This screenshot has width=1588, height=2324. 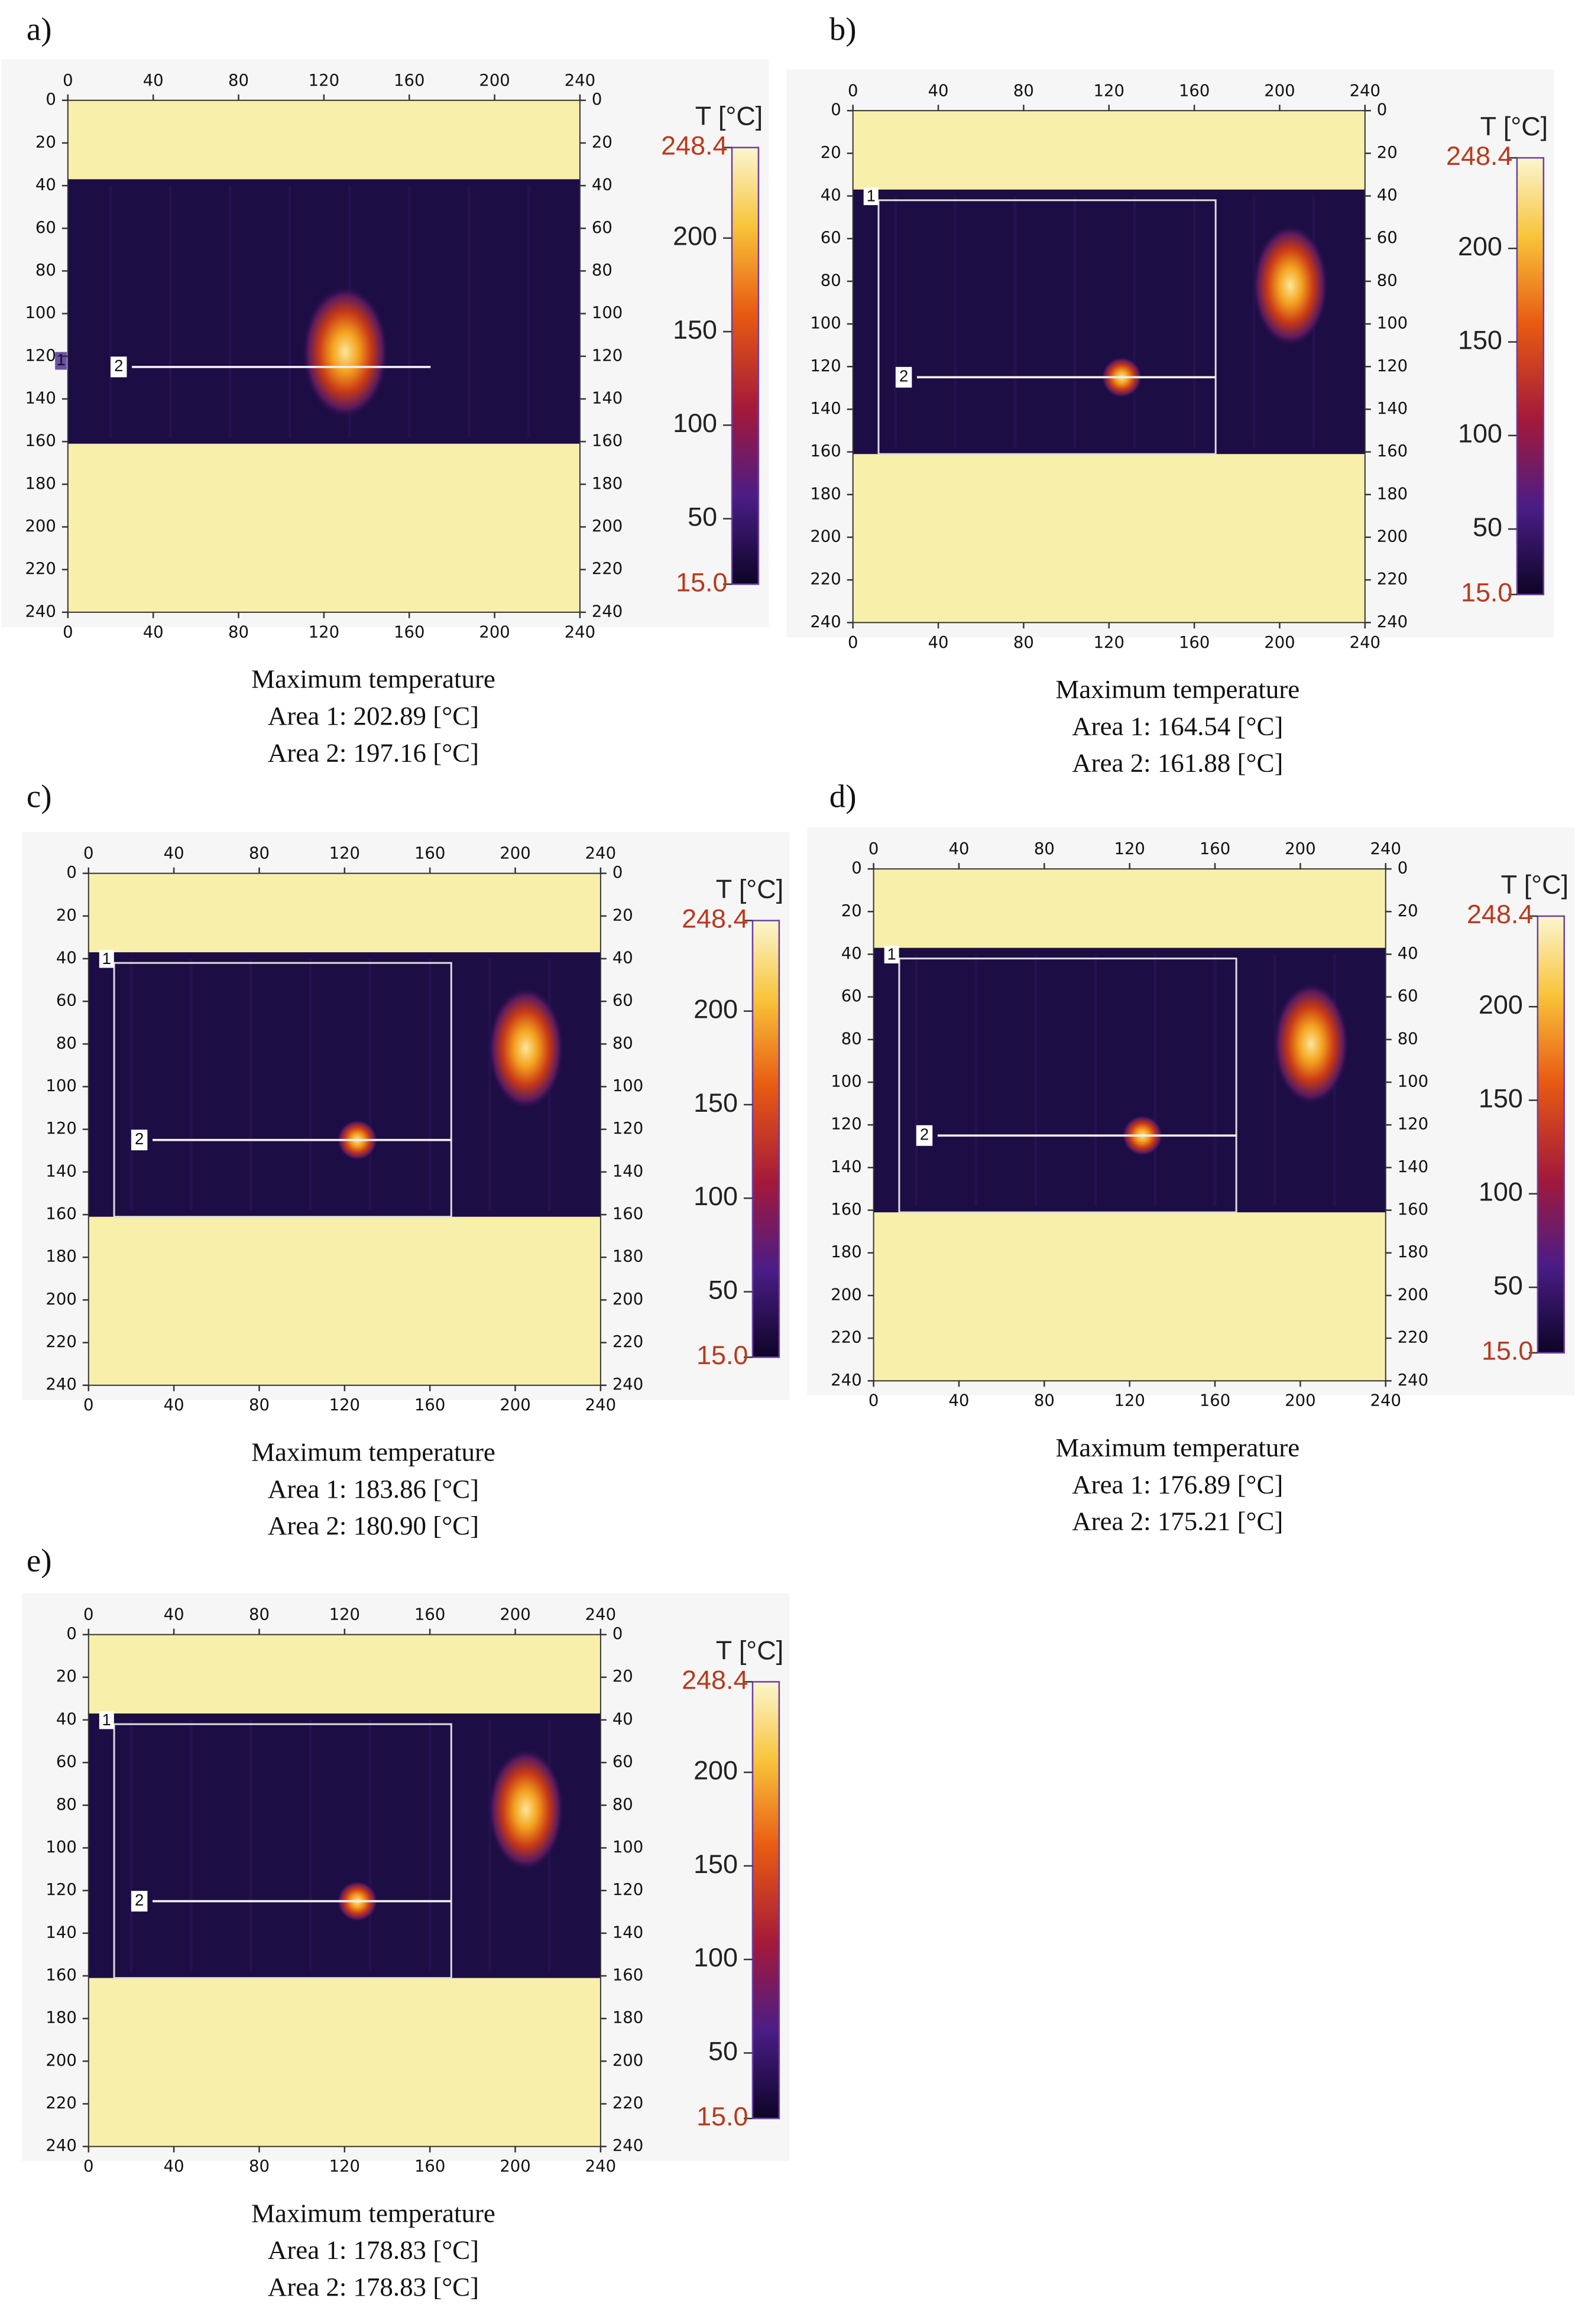 I want to click on colorbar, so click(x=765, y=1139).